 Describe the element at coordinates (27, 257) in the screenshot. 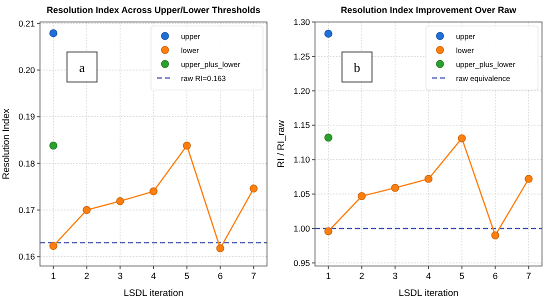

I see `y-tick-label: 0.16` at that location.